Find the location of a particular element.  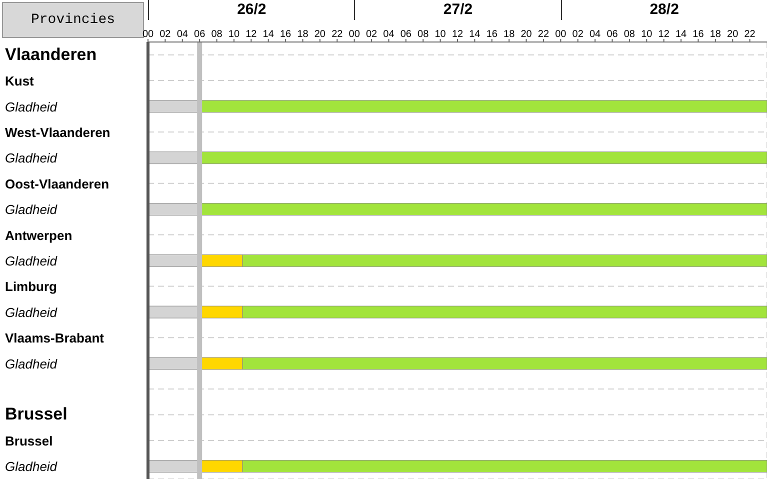

y-tick-label: Limburg is located at coordinates (31, 286).